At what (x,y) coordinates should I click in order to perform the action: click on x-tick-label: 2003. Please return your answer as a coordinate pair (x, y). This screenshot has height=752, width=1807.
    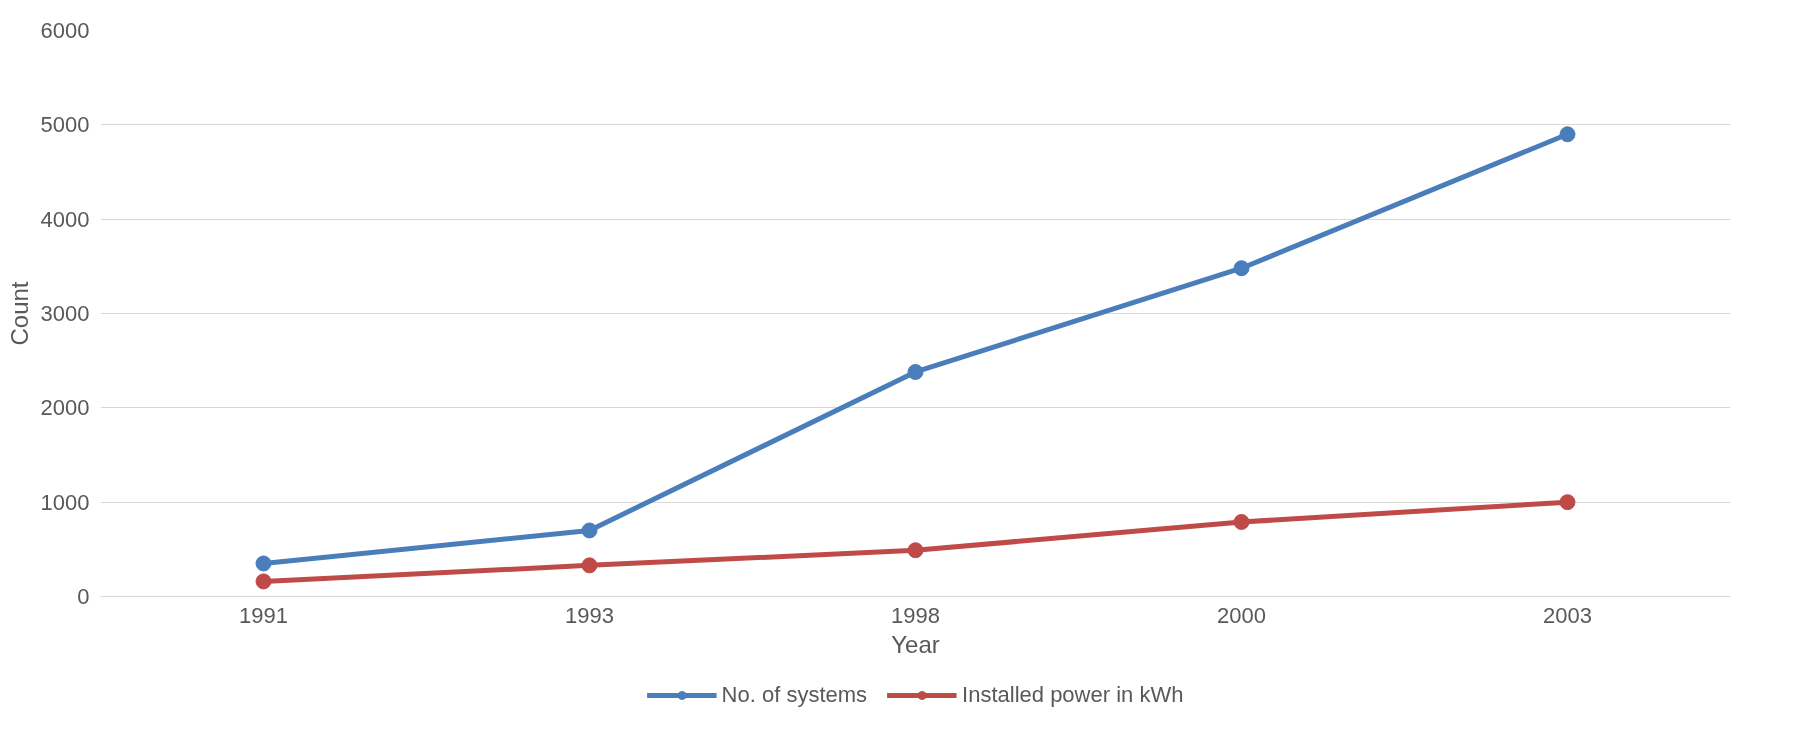
    Looking at the image, I should click on (1567, 615).